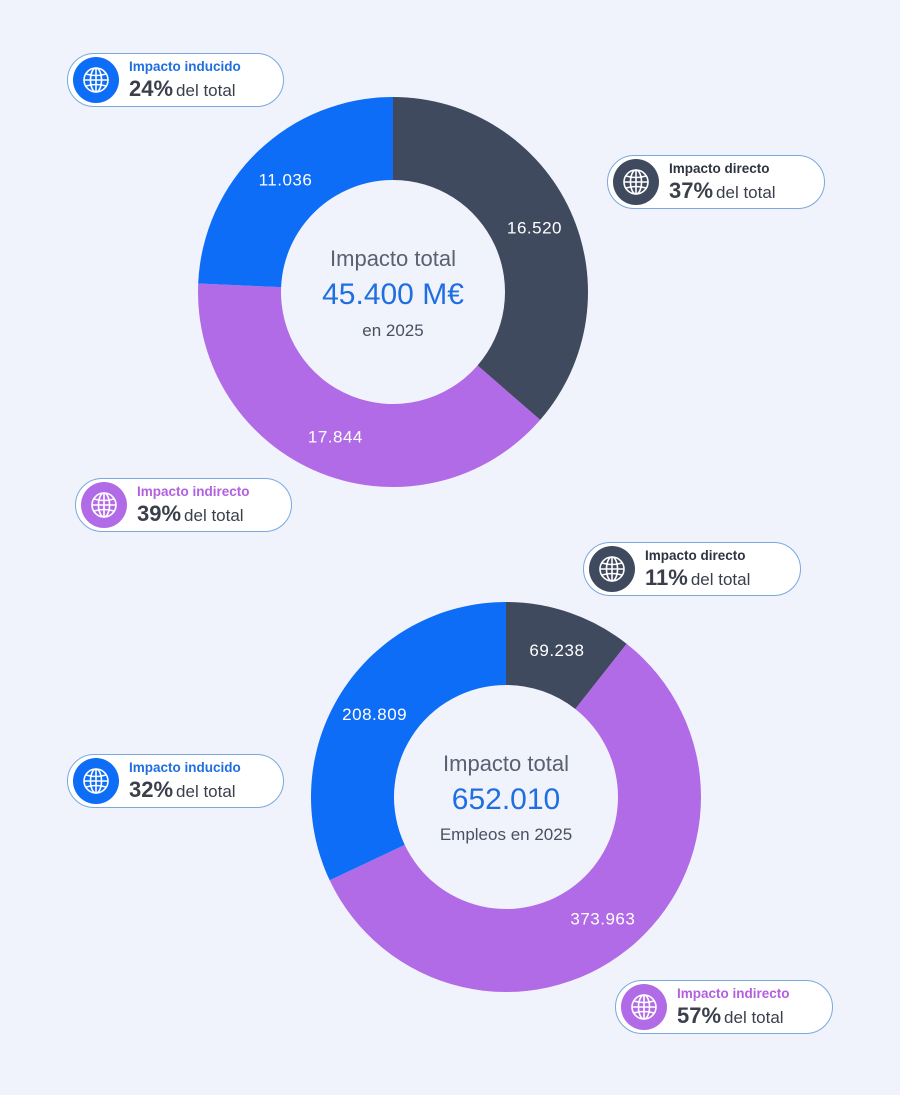 The image size is (900, 1095). I want to click on slice-value-label: 11.036, so click(286, 180).